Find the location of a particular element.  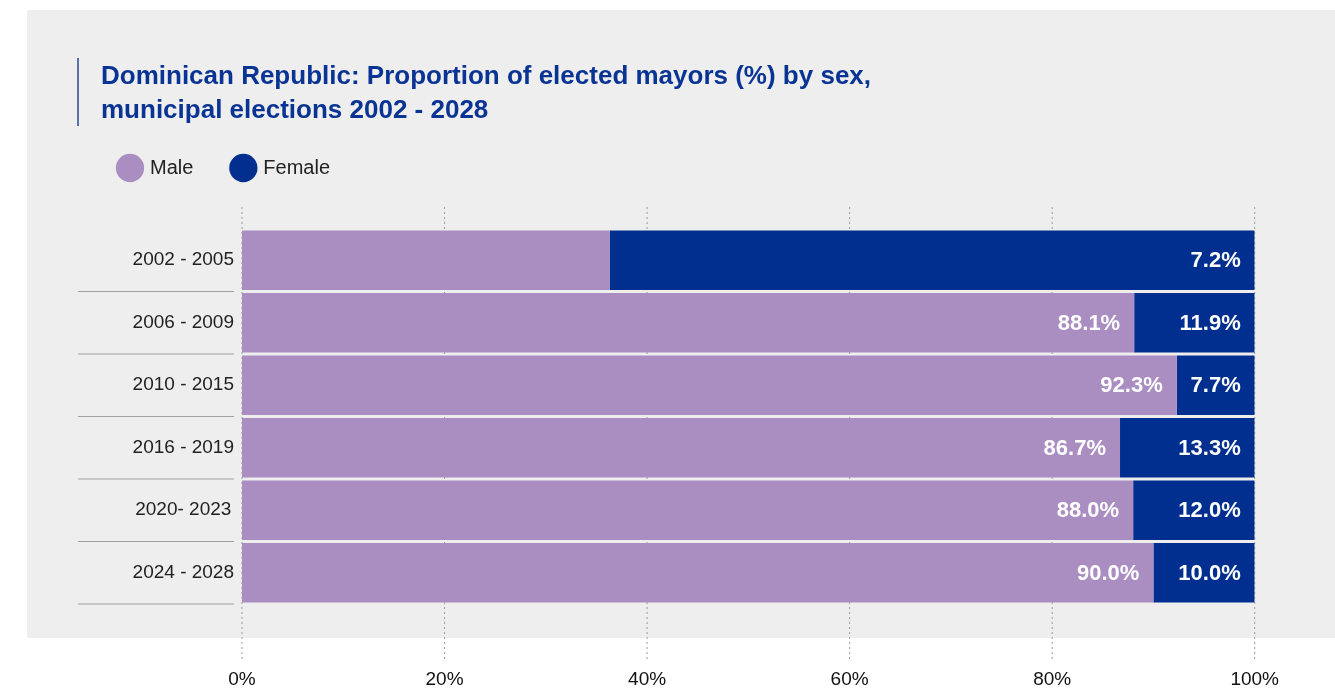

x-tick-label: 40% is located at coordinates (647, 678).